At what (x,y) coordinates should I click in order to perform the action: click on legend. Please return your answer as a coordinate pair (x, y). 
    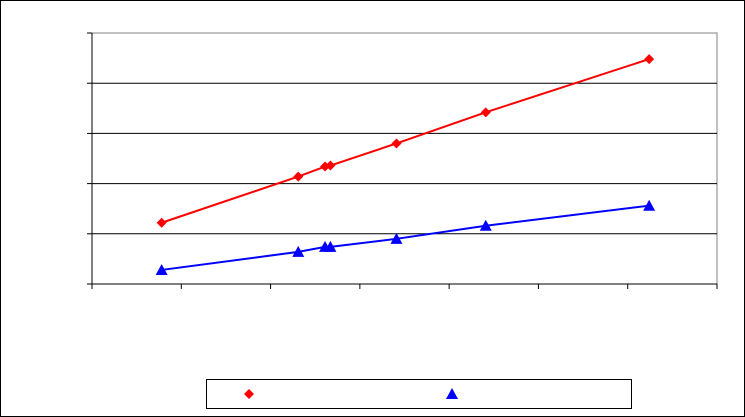
    Looking at the image, I should click on (419, 394).